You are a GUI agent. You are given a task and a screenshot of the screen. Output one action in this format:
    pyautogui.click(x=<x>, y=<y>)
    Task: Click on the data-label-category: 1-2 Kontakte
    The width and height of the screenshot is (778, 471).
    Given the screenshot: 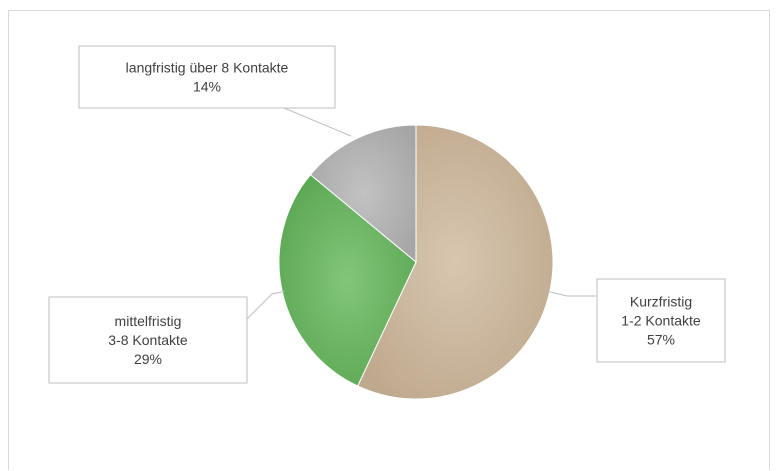 What is the action you would take?
    pyautogui.click(x=661, y=321)
    